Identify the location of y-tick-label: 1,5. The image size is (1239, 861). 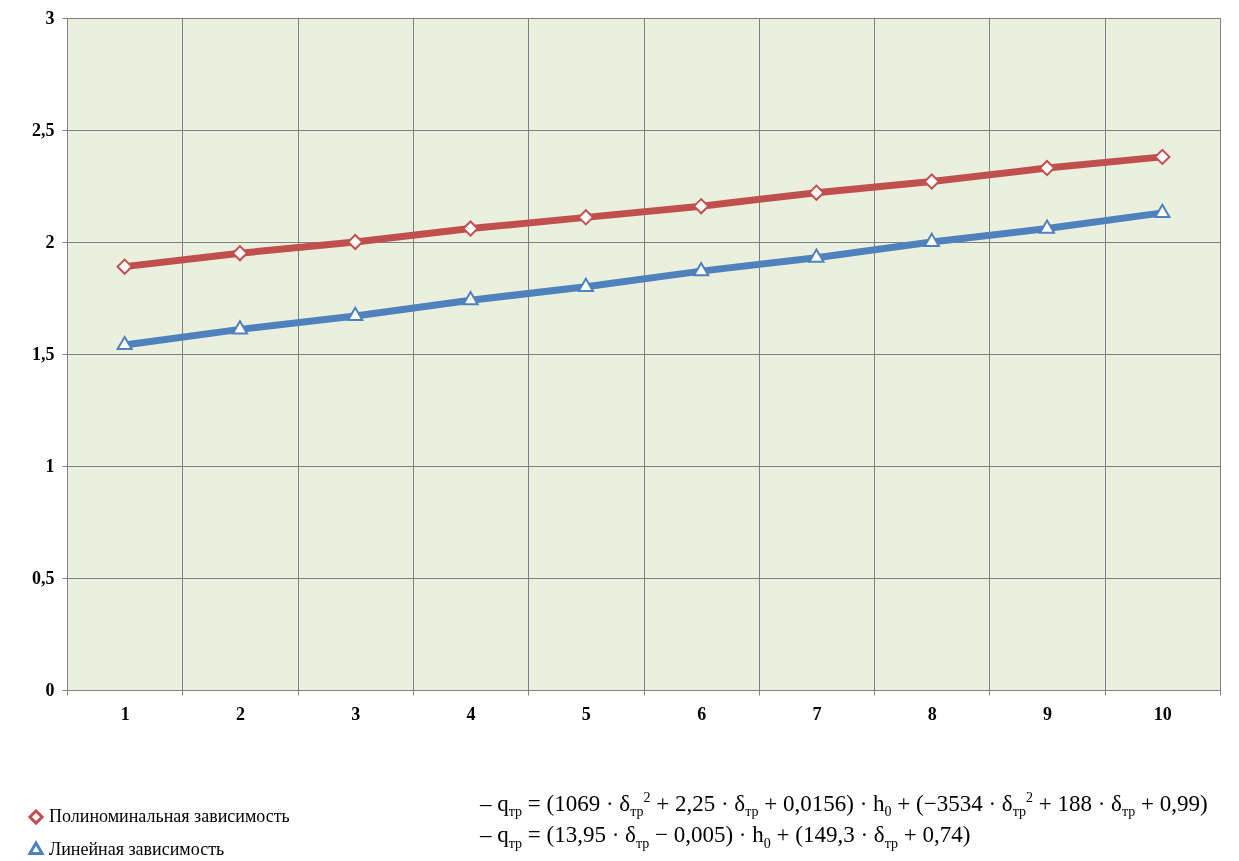
(43, 353).